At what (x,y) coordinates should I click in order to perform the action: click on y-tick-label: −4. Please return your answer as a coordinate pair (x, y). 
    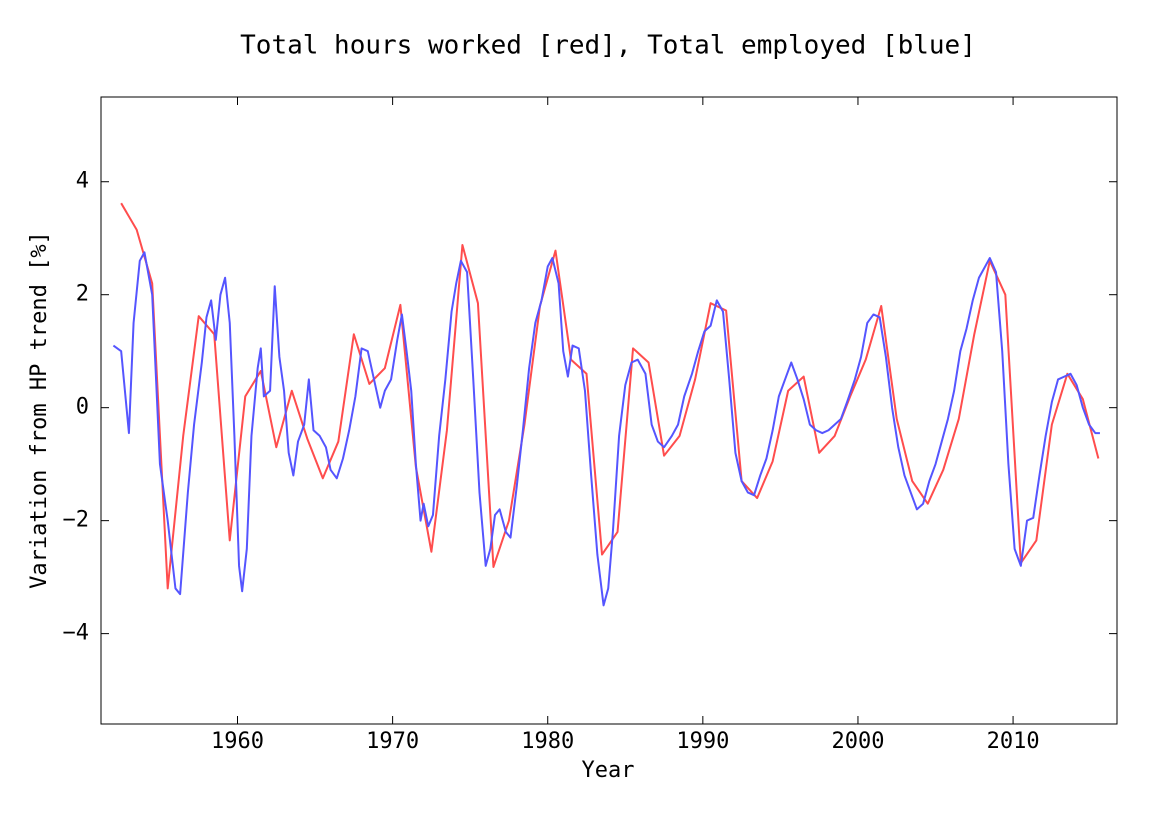
    Looking at the image, I should click on (76, 633).